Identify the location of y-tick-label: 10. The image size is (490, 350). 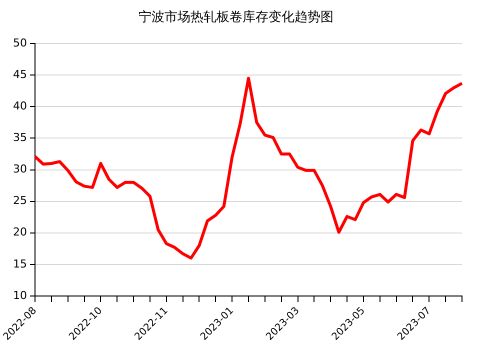
(19, 295).